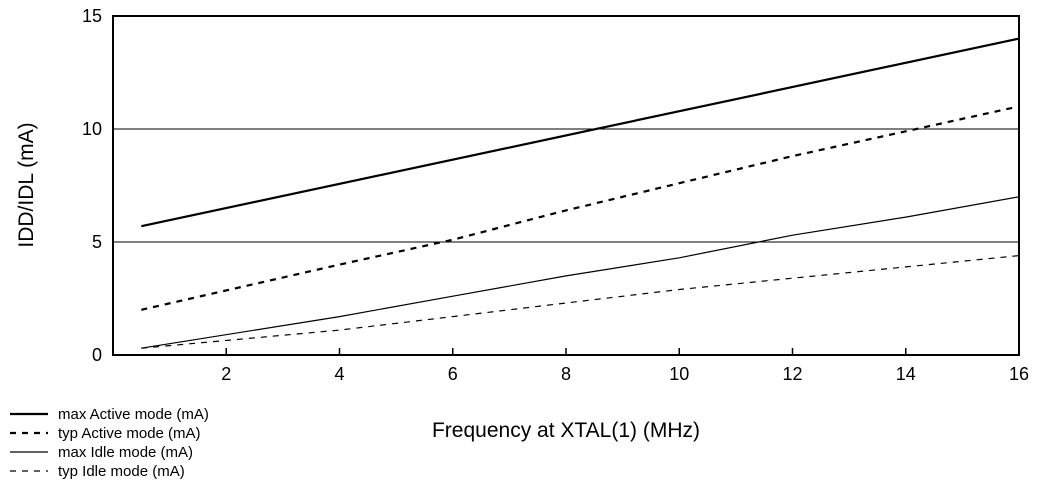 The image size is (1051, 499). I want to click on x-tick-label: 12, so click(792, 374).